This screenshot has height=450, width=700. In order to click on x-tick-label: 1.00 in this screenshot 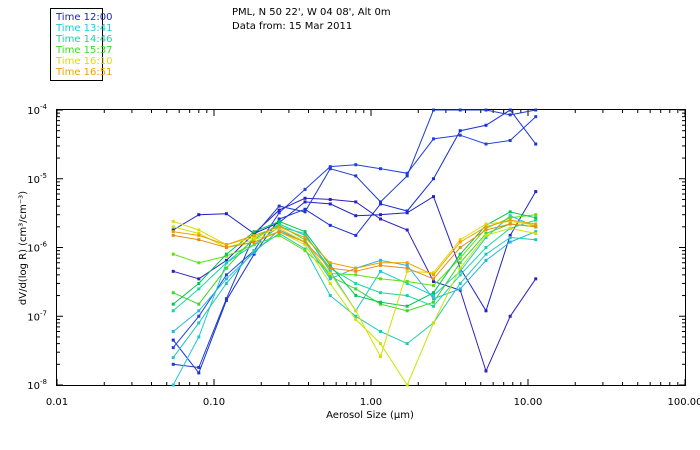, I will do `click(371, 402)`.